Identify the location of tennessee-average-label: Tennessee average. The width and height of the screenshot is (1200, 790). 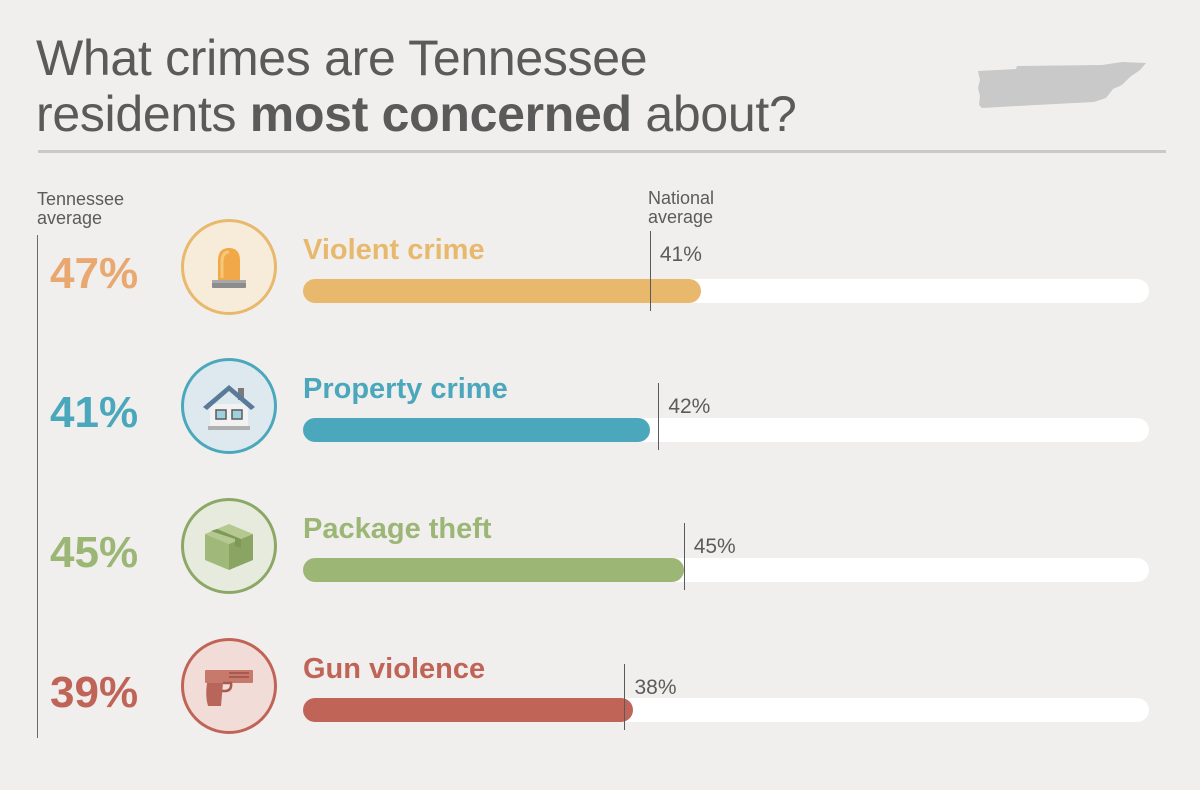
(80, 209).